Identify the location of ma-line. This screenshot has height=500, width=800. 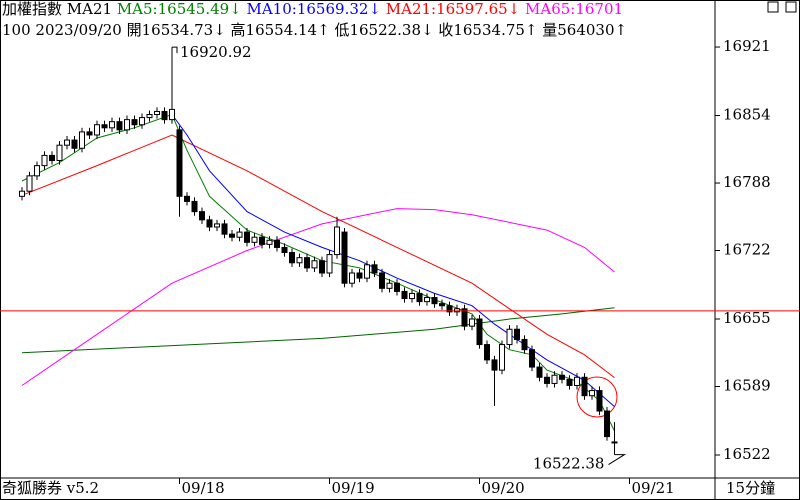
(318, 330).